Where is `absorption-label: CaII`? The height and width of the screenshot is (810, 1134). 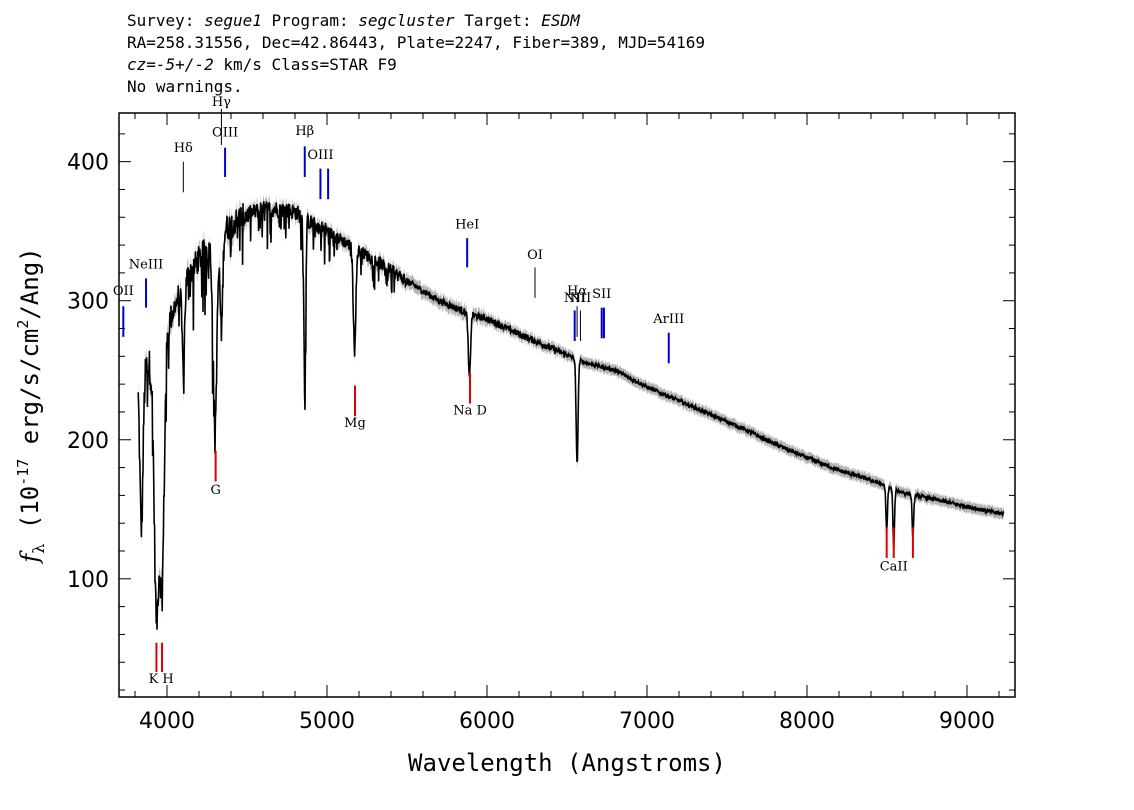 absorption-label: CaII is located at coordinates (894, 566).